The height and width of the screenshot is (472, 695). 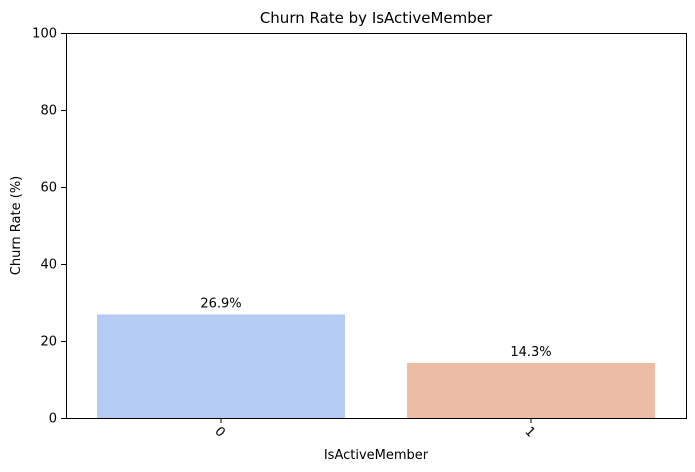 I want to click on x-tick-label: 1, so click(x=529, y=432).